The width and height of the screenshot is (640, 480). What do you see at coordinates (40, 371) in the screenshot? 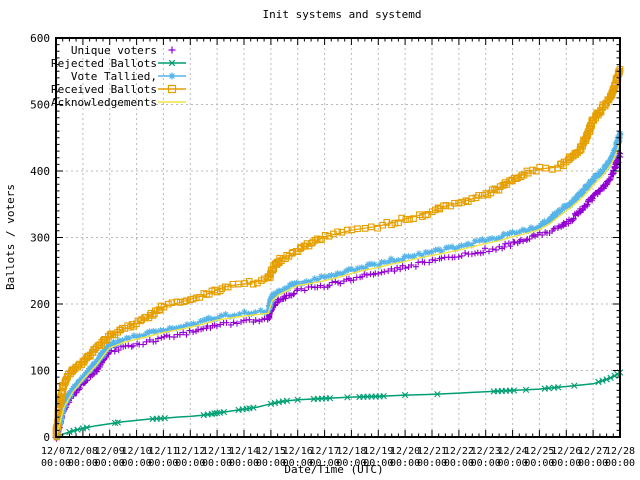
I see `y-tick-label: 100` at bounding box center [40, 371].